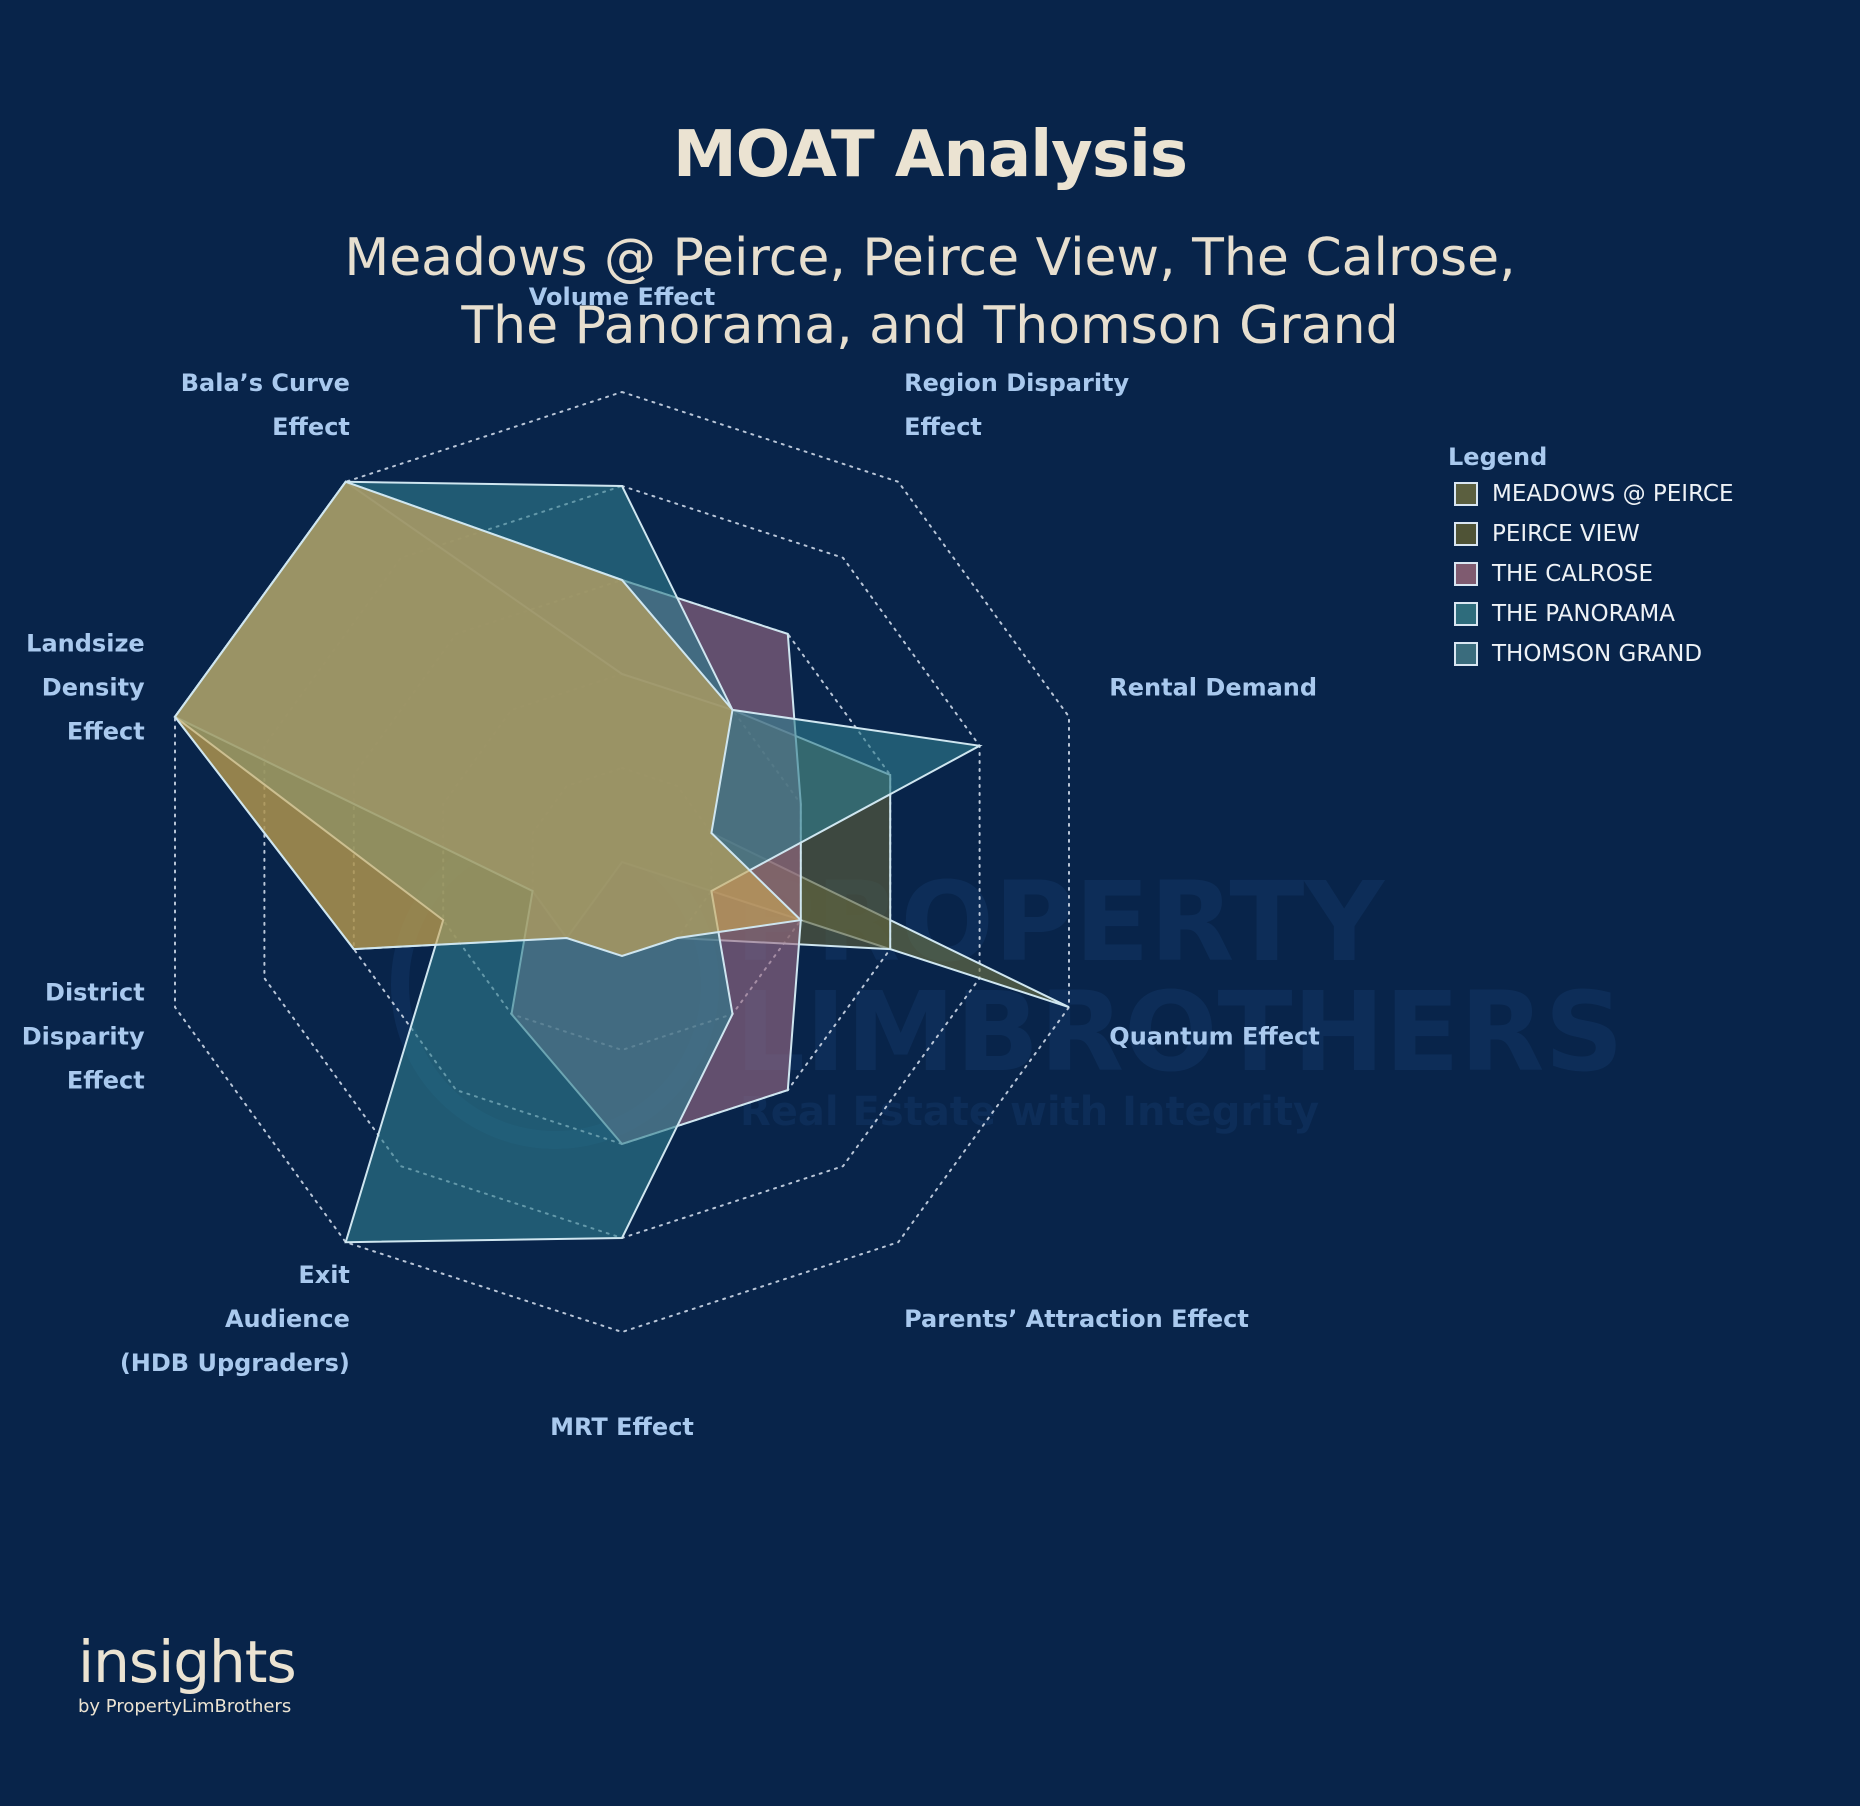  What do you see at coordinates (1213, 687) in the screenshot?
I see `axis-label: Rental Demand` at bounding box center [1213, 687].